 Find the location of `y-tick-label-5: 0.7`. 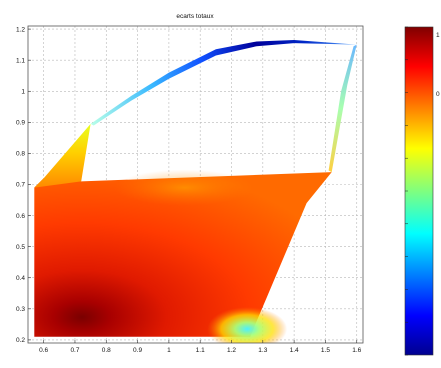

y-tick-label-5: 0.7 is located at coordinates (20, 185).